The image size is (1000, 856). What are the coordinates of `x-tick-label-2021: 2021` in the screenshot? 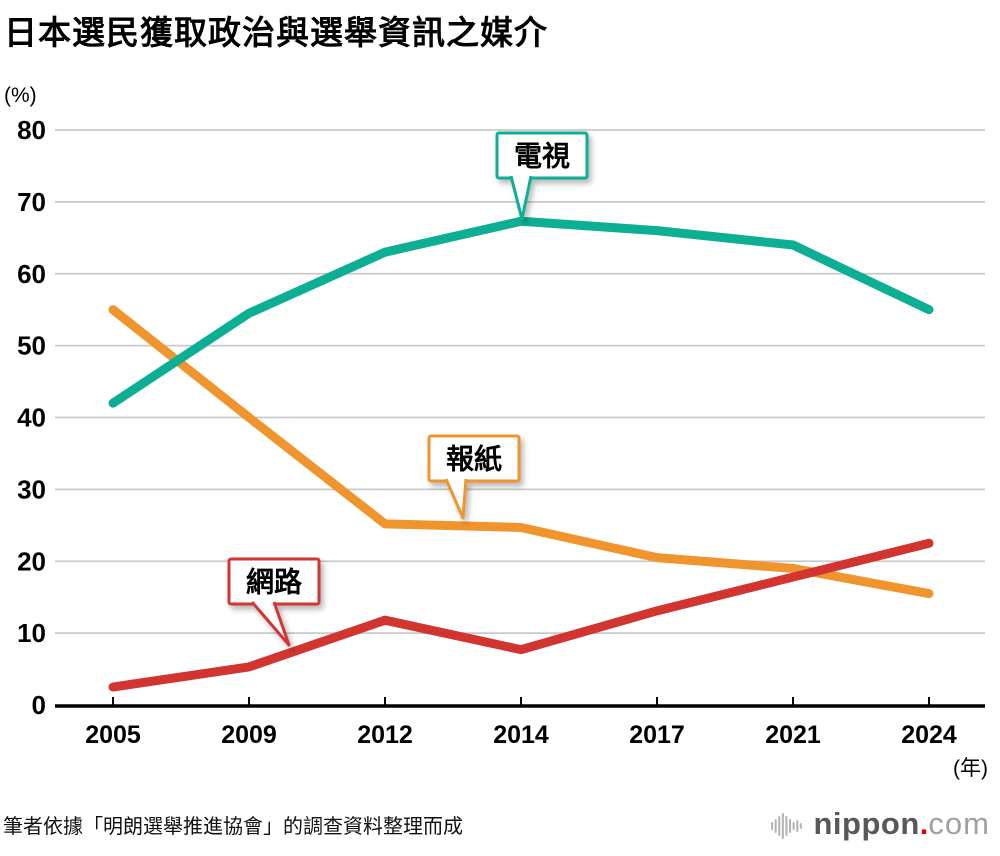 It's located at (793, 735).